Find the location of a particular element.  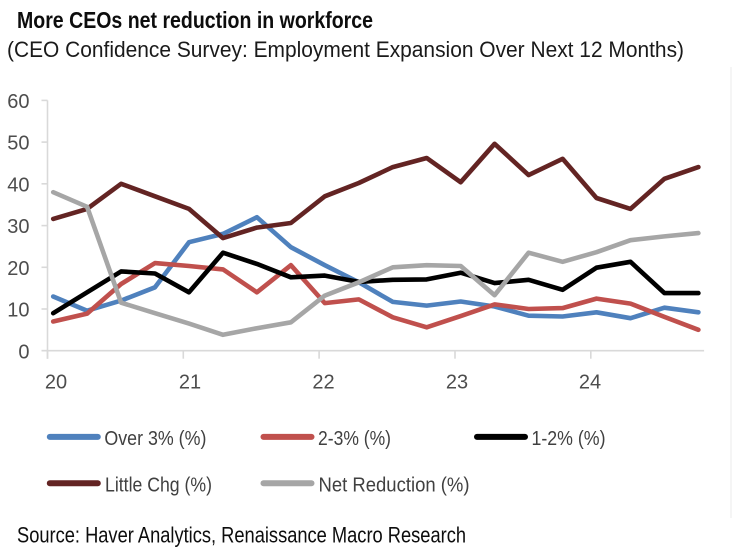

svg-text: Little Chg (%) is located at coordinates (158, 484).